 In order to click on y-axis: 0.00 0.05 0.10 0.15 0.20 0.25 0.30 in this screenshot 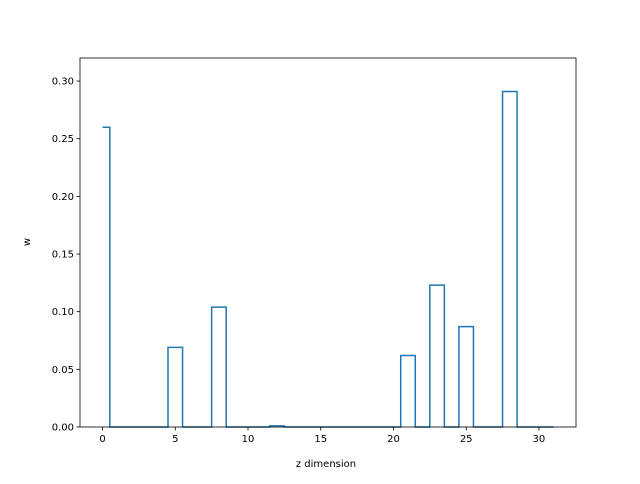, I will do `click(66, 255)`.